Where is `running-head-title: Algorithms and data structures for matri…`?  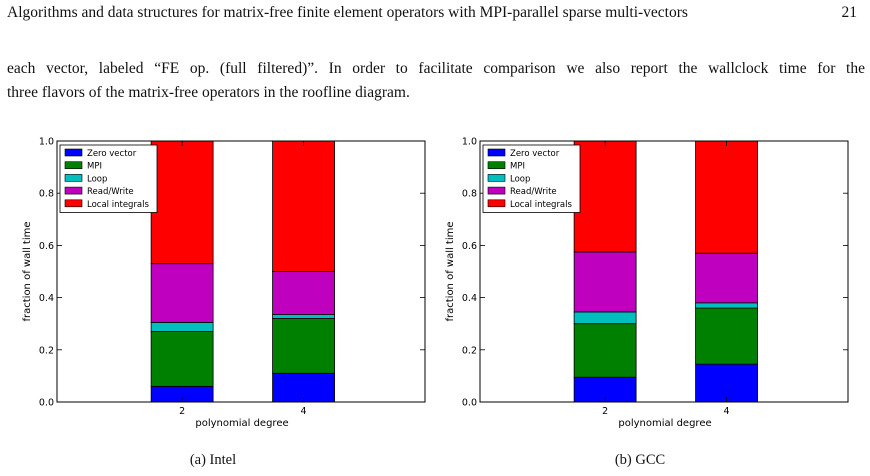 running-head-title: Algorithms and data structures for matri… is located at coordinates (347, 12).